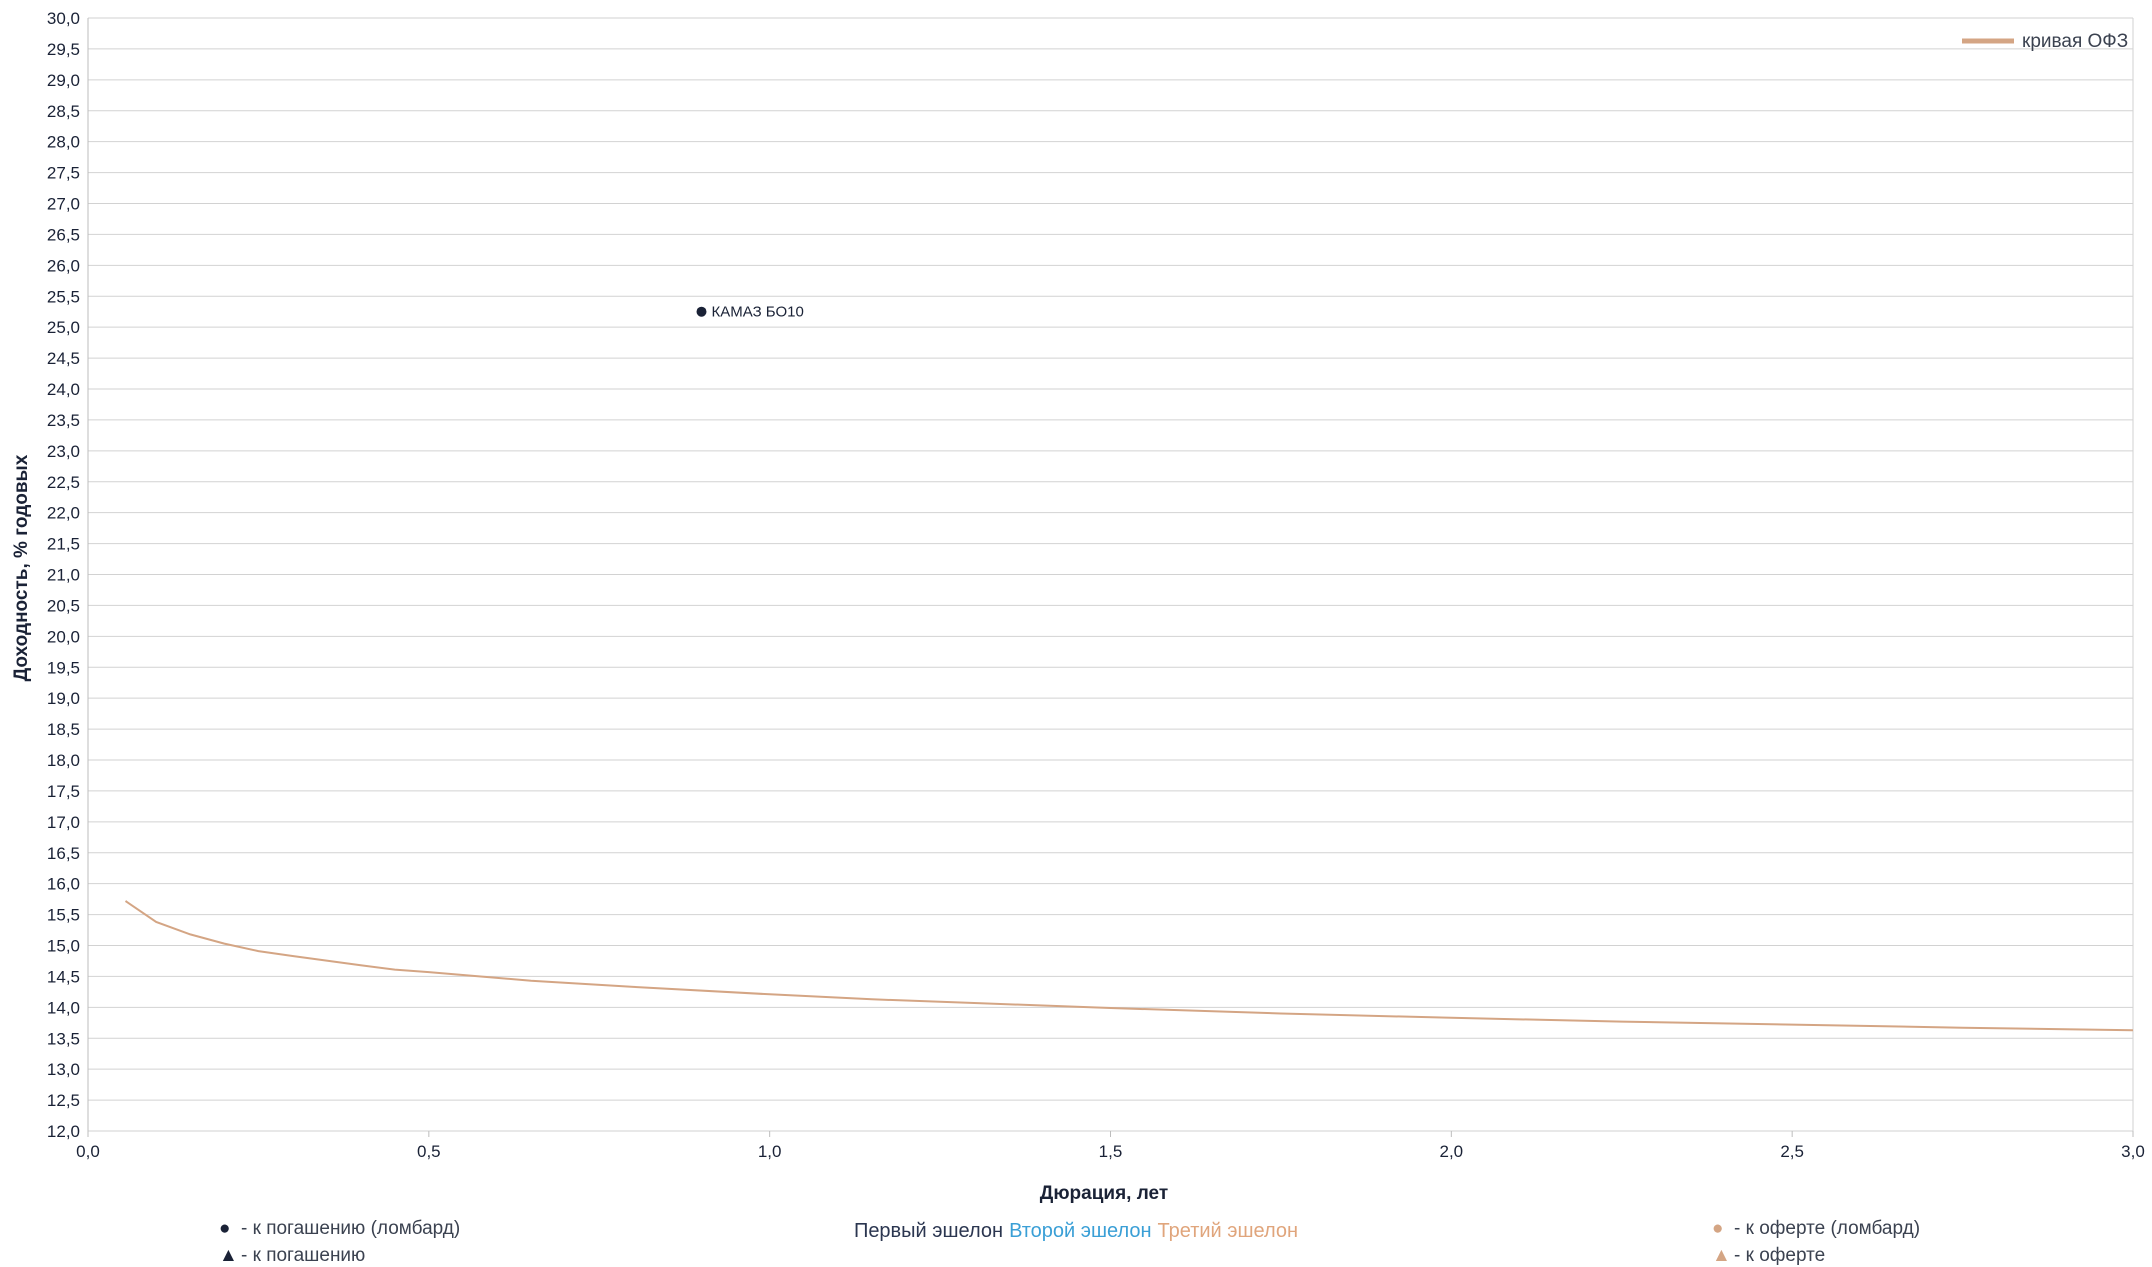 This screenshot has width=2152, height=1267. I want to click on y-tick-label: 12,5, so click(63, 1100).